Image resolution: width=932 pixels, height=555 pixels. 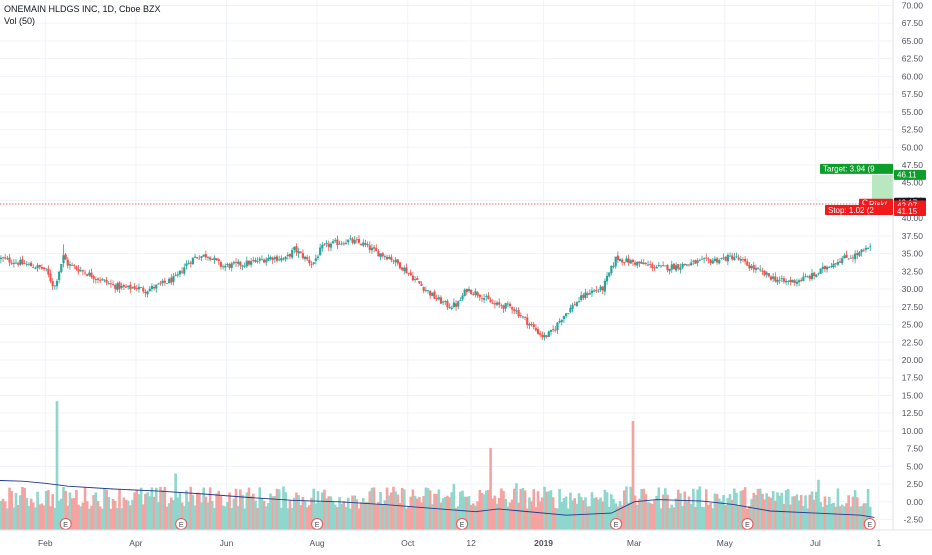 What do you see at coordinates (82, 9) in the screenshot?
I see `chart-title: ONEMAIN HLDGS INC, 1D, Cboe BZX` at bounding box center [82, 9].